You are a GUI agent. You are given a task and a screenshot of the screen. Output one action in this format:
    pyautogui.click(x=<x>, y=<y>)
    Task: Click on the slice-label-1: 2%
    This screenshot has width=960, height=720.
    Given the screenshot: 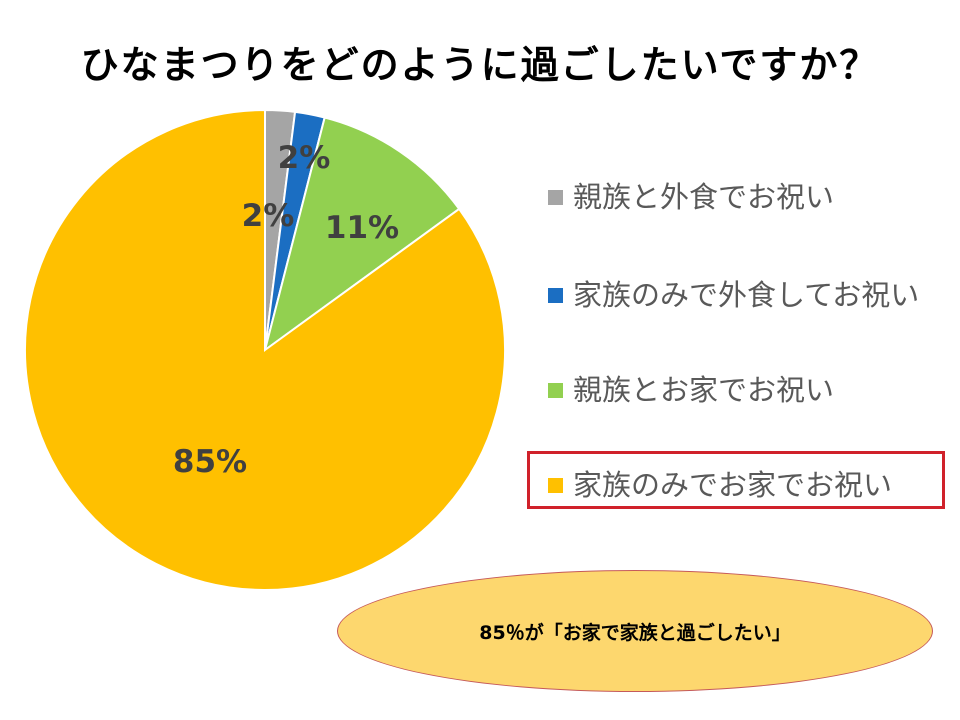 What is the action you would take?
    pyautogui.click(x=304, y=158)
    